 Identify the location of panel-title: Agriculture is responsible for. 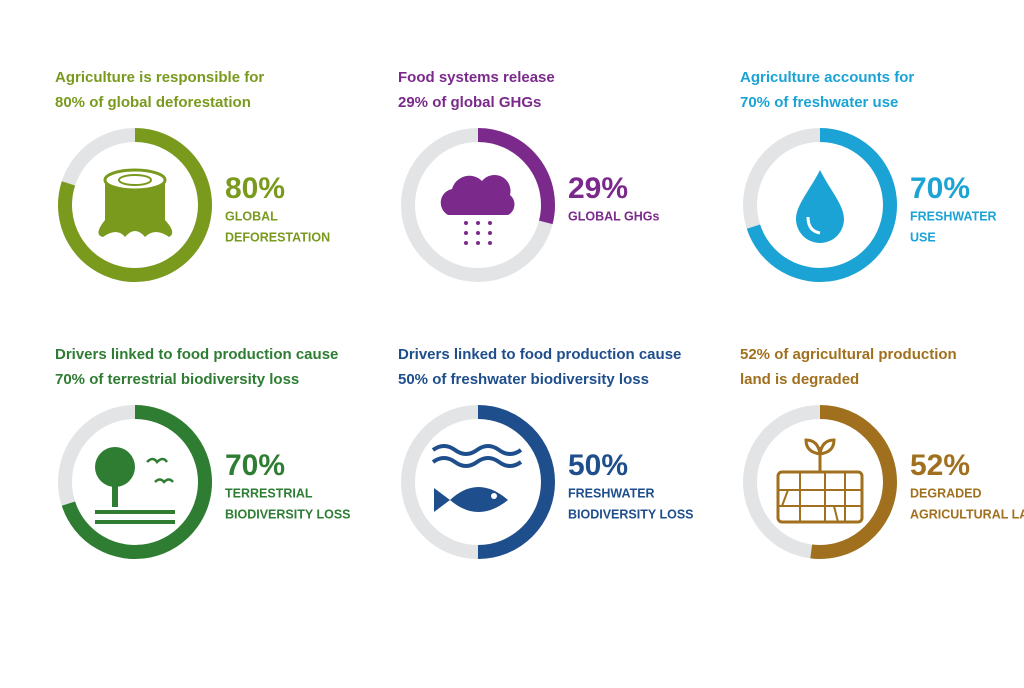
(159, 77).